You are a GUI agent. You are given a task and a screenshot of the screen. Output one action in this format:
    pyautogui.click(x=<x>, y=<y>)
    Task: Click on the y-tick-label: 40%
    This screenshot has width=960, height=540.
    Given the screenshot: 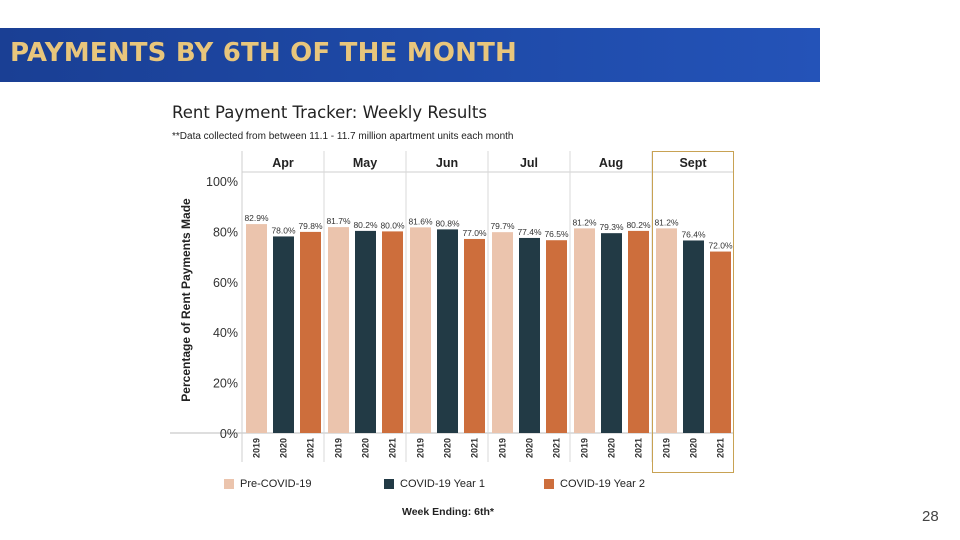 What is the action you would take?
    pyautogui.click(x=225, y=333)
    